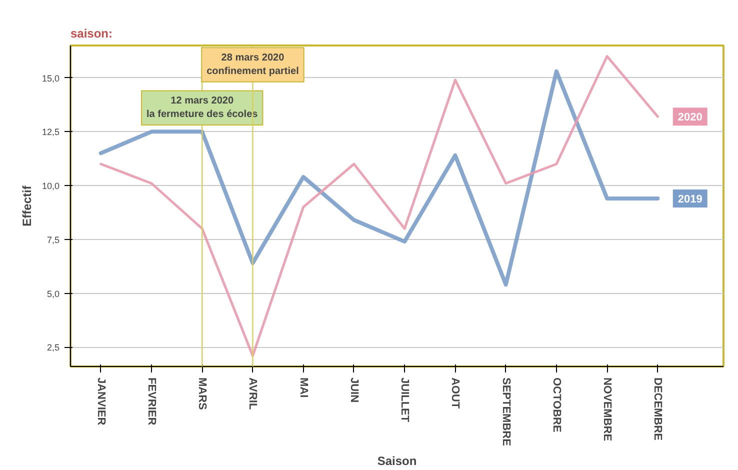 The width and height of the screenshot is (738, 470). I want to click on ref-line-label: 28 mars 2020 confinement partiel, so click(253, 64).